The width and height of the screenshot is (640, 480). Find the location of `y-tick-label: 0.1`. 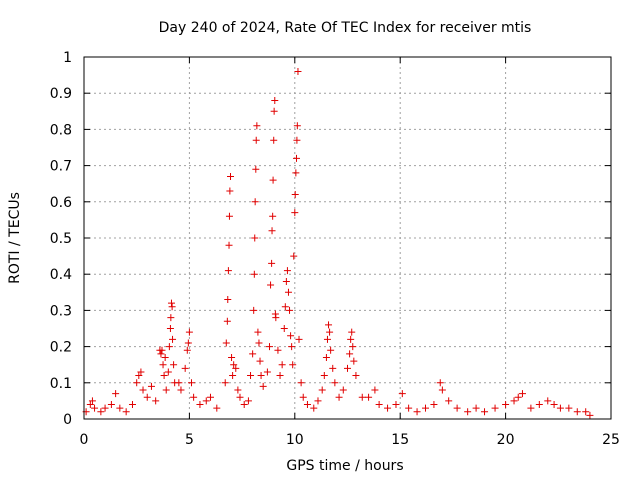

y-tick-label: 0.1 is located at coordinates (61, 384).